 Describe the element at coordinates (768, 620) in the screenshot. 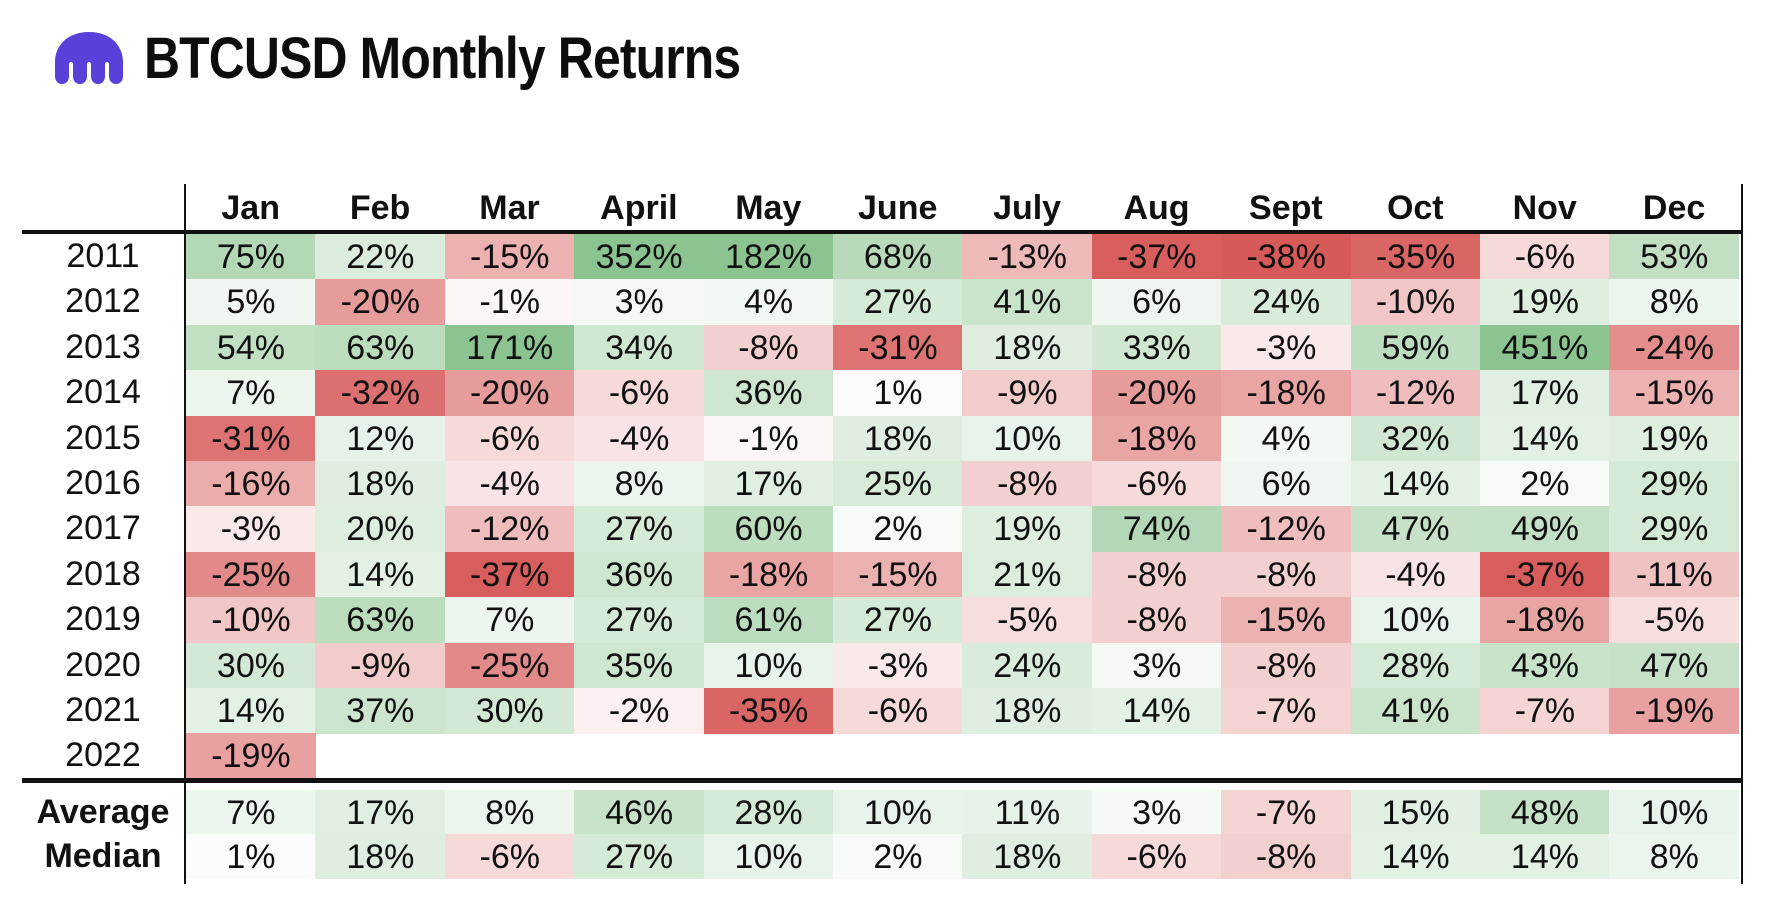

I see `heatmap-cell: 61%` at that location.